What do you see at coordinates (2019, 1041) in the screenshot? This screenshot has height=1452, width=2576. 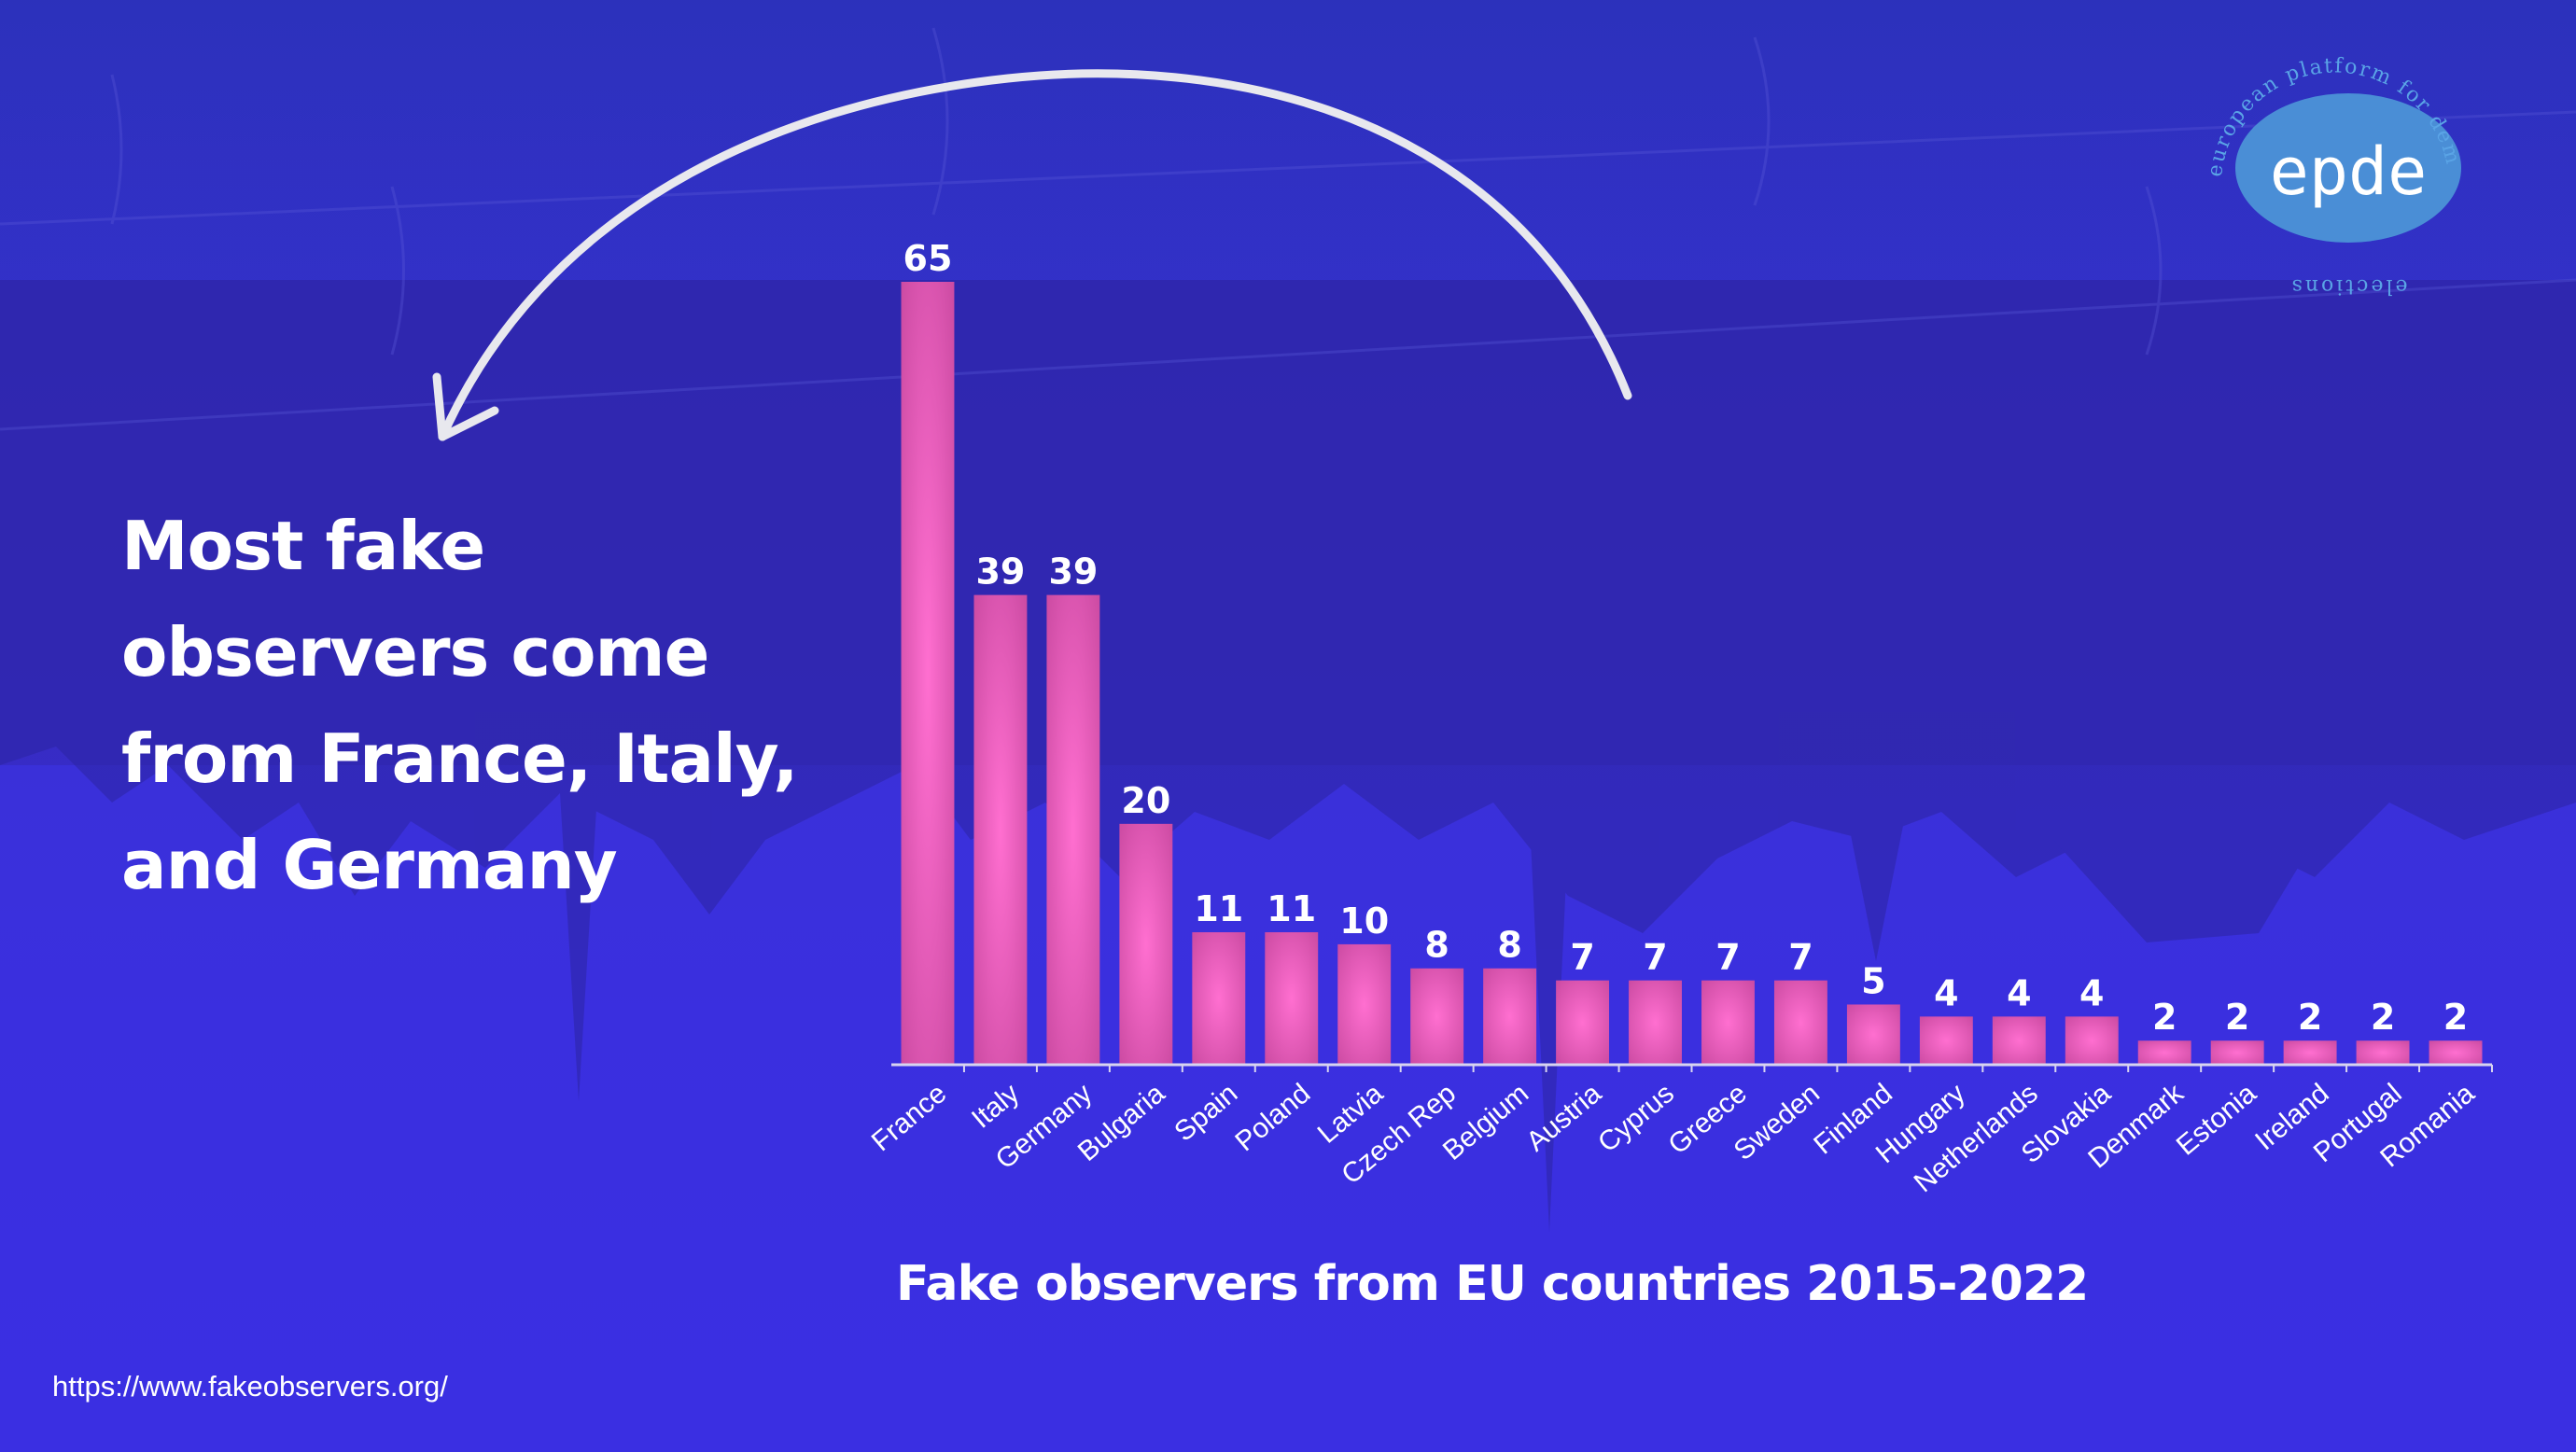 I see `bar-netherlands` at bounding box center [2019, 1041].